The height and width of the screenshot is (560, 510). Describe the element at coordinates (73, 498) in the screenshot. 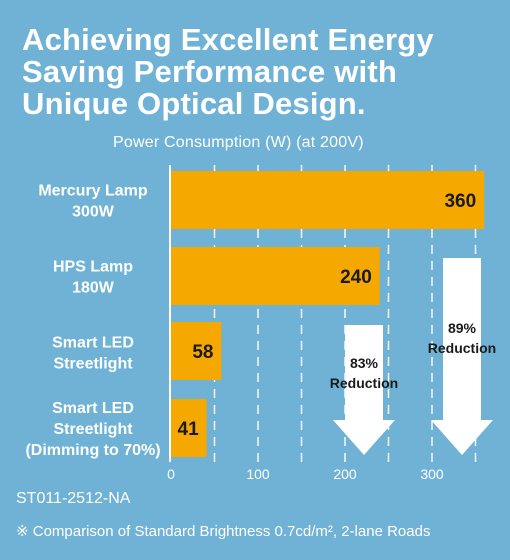

I see `product-code: ST011-2512-NA` at that location.